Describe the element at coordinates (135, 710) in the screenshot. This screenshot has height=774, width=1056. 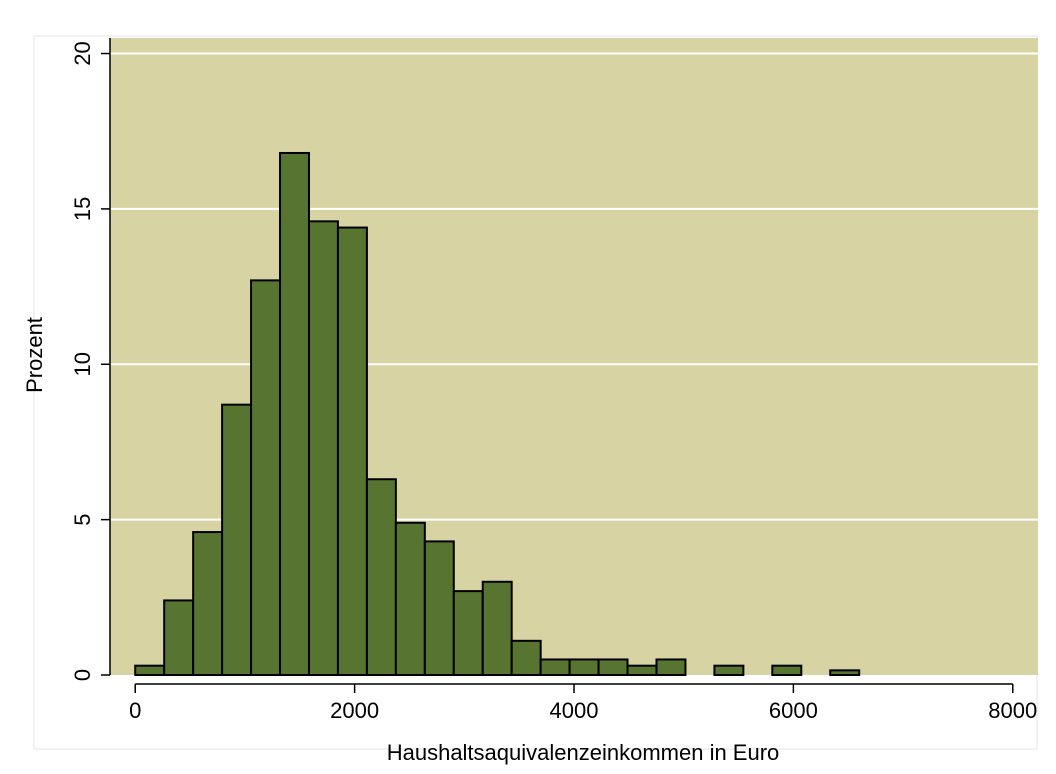
I see `x-tick-label: 0` at that location.